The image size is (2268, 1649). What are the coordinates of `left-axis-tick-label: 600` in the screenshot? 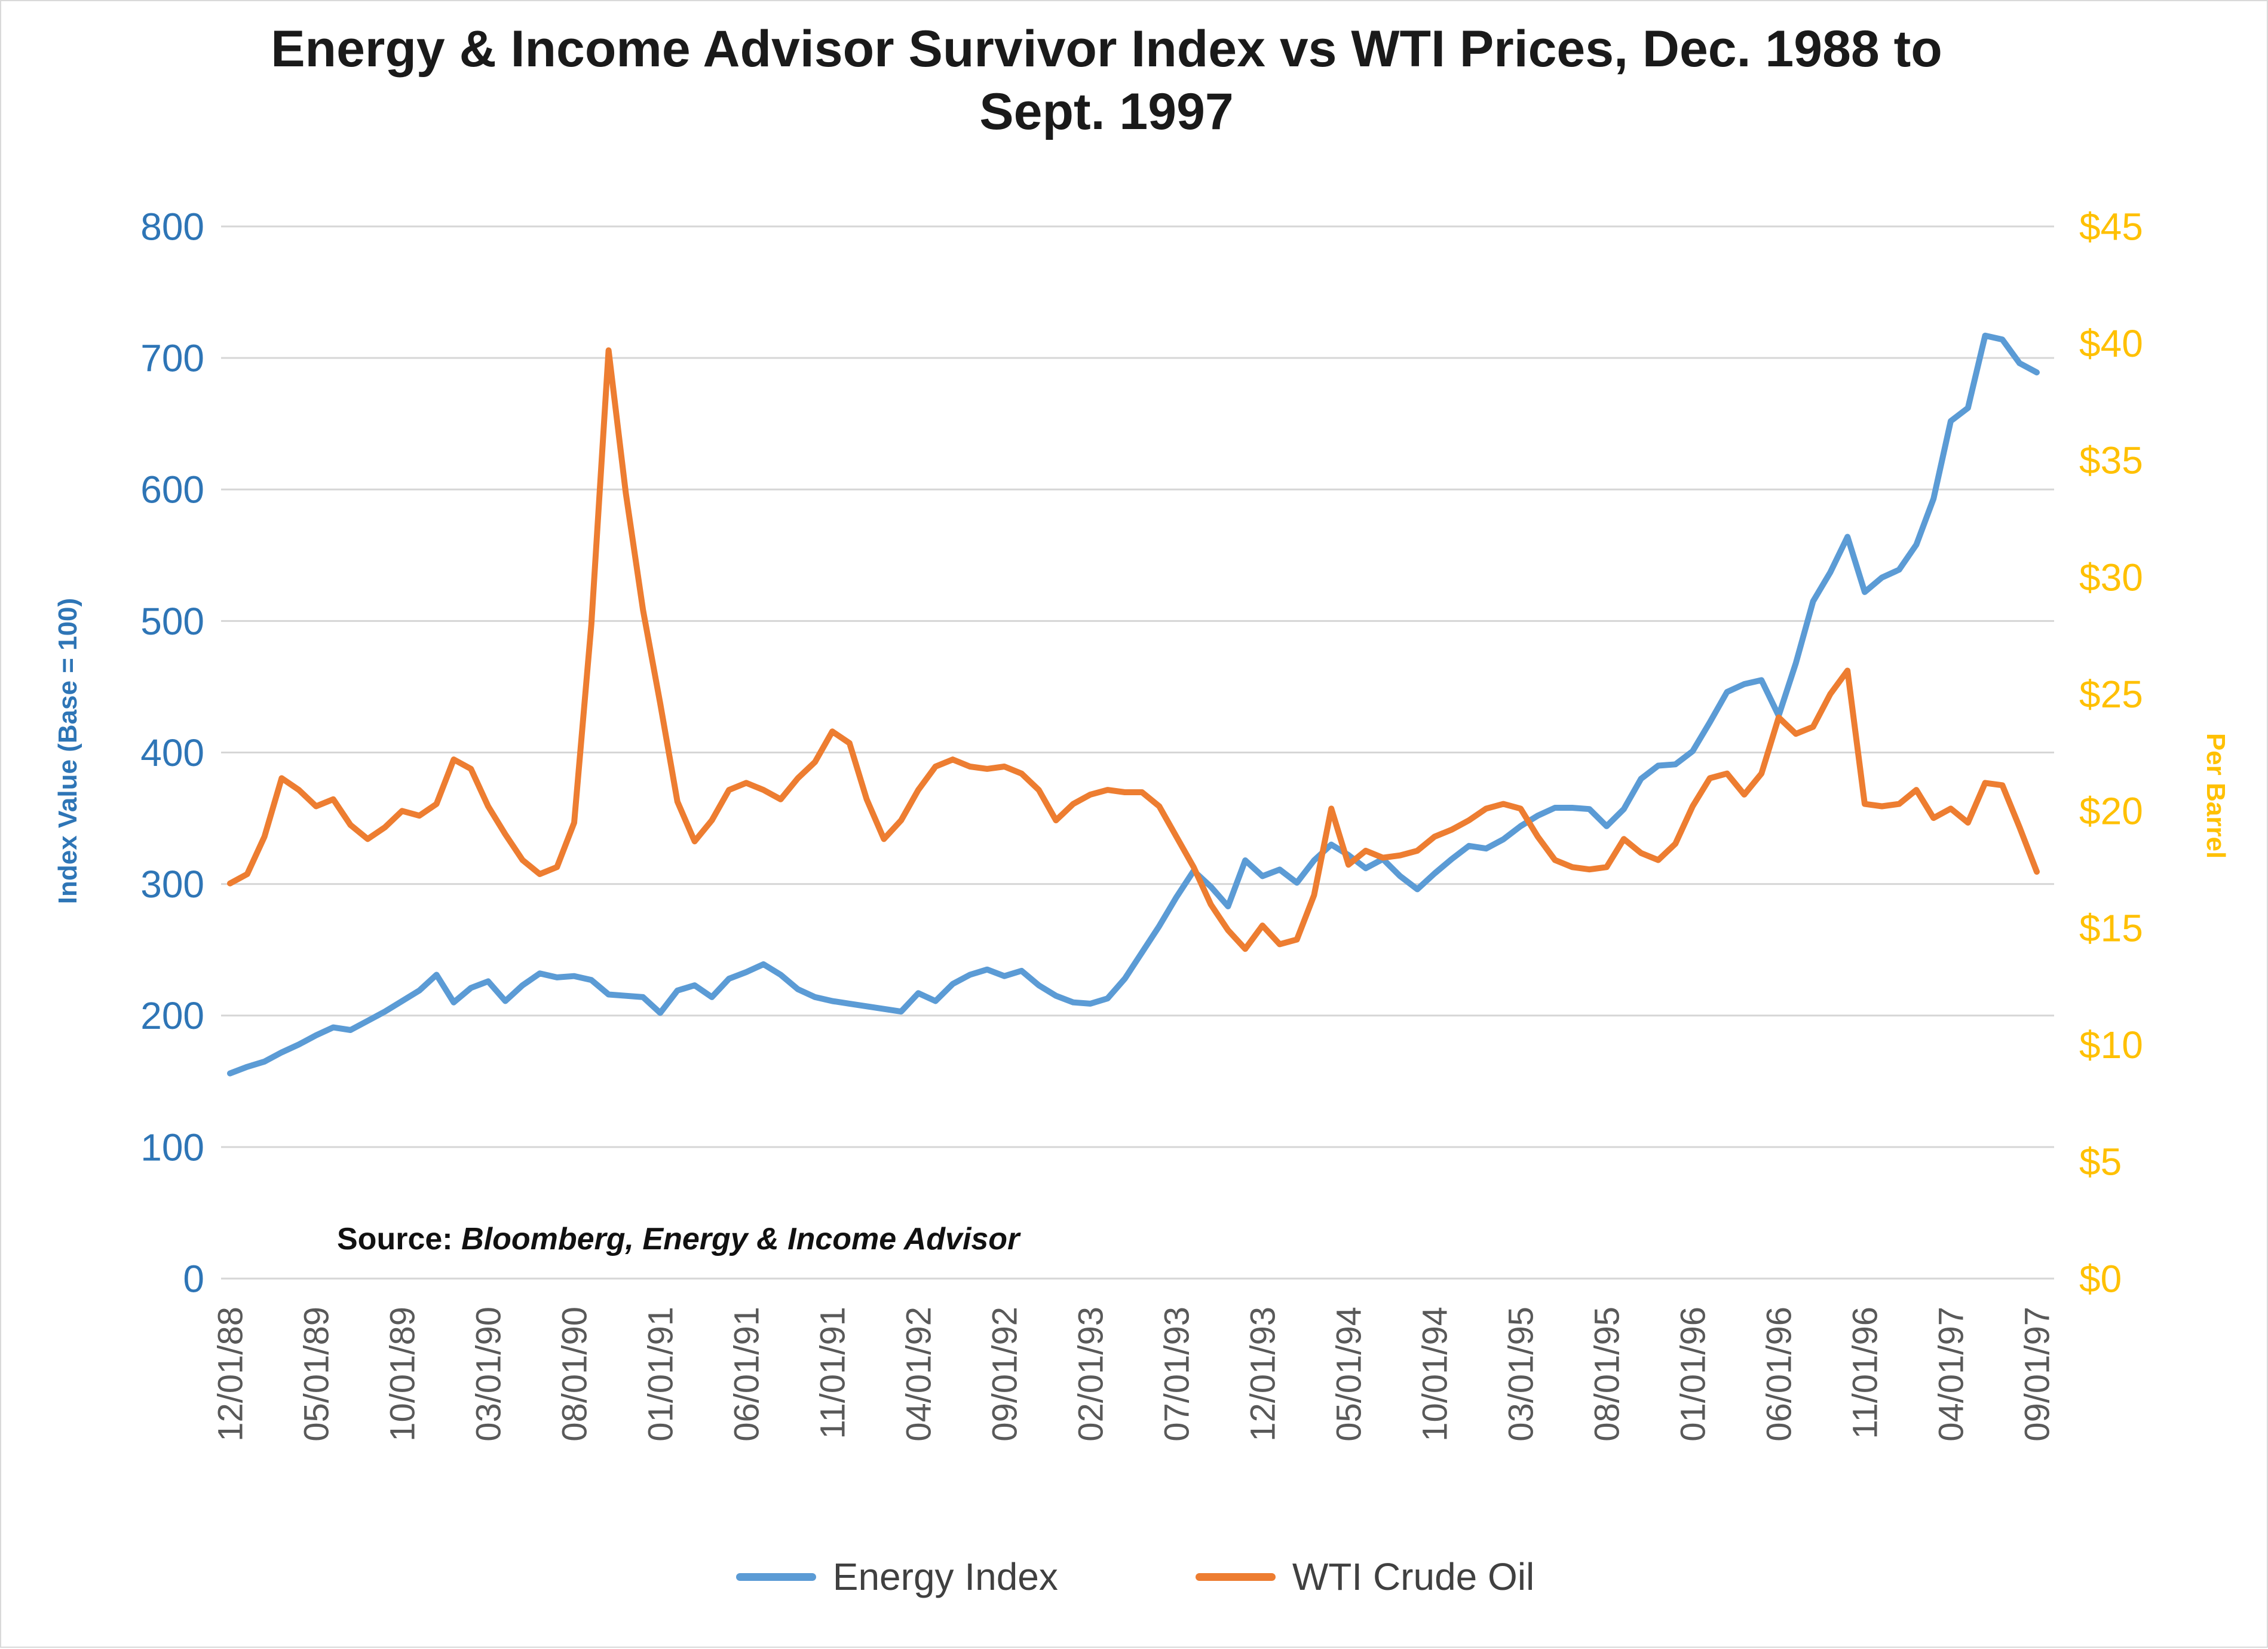 It's located at (172, 489).